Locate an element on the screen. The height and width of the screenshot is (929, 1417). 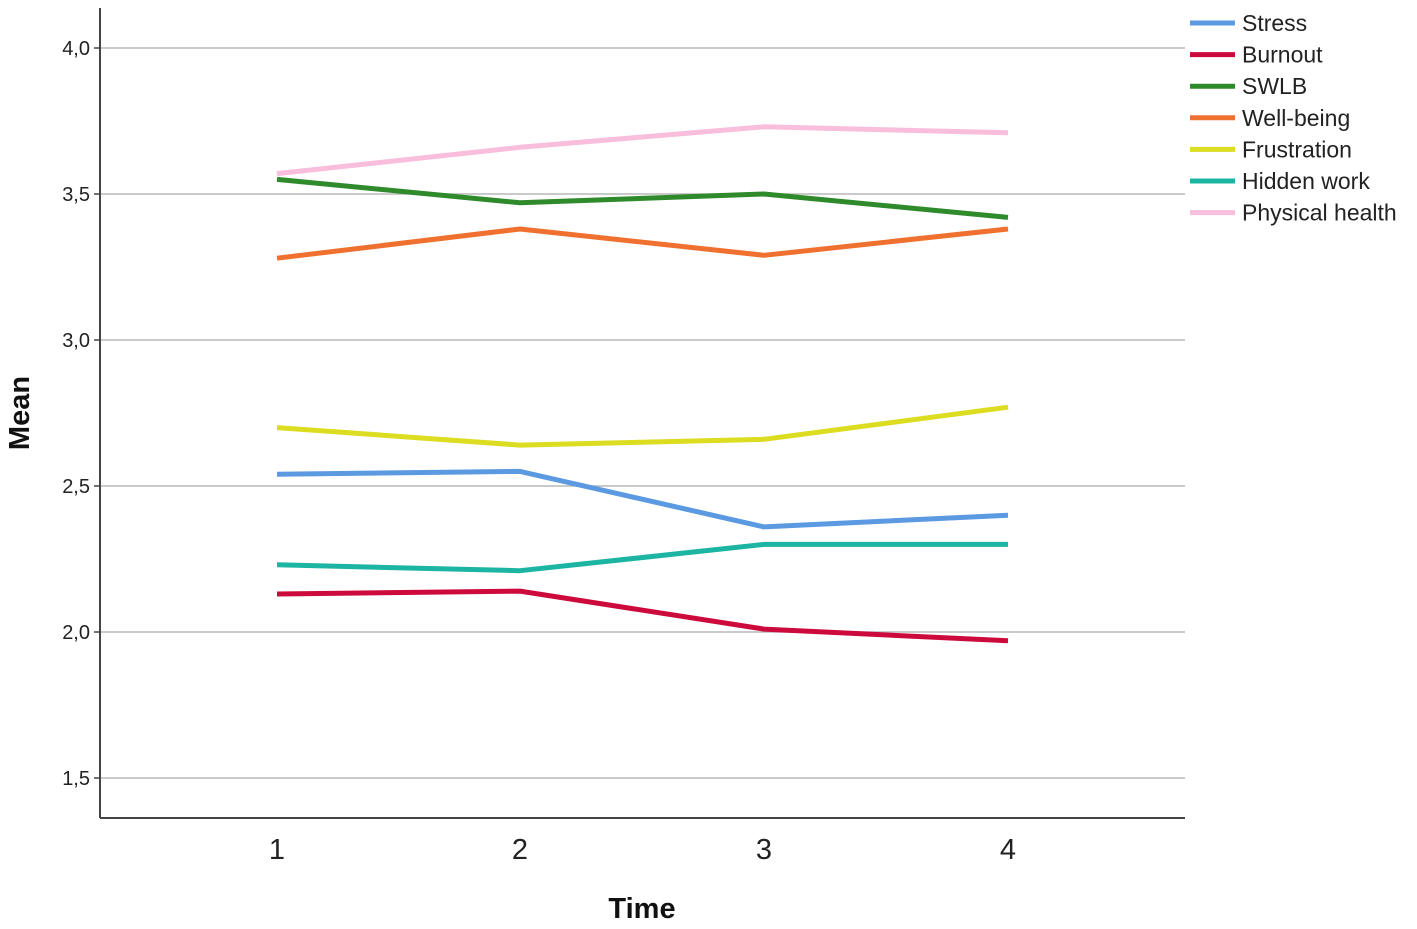
series-line-stress is located at coordinates (642, 499).